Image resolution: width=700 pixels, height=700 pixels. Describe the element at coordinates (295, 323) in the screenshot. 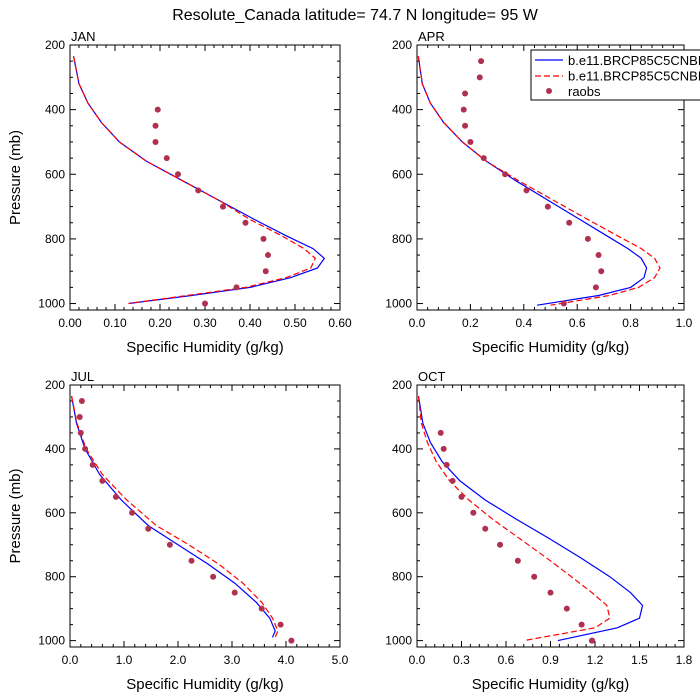

I see `x-tick-label: 0.50` at that location.